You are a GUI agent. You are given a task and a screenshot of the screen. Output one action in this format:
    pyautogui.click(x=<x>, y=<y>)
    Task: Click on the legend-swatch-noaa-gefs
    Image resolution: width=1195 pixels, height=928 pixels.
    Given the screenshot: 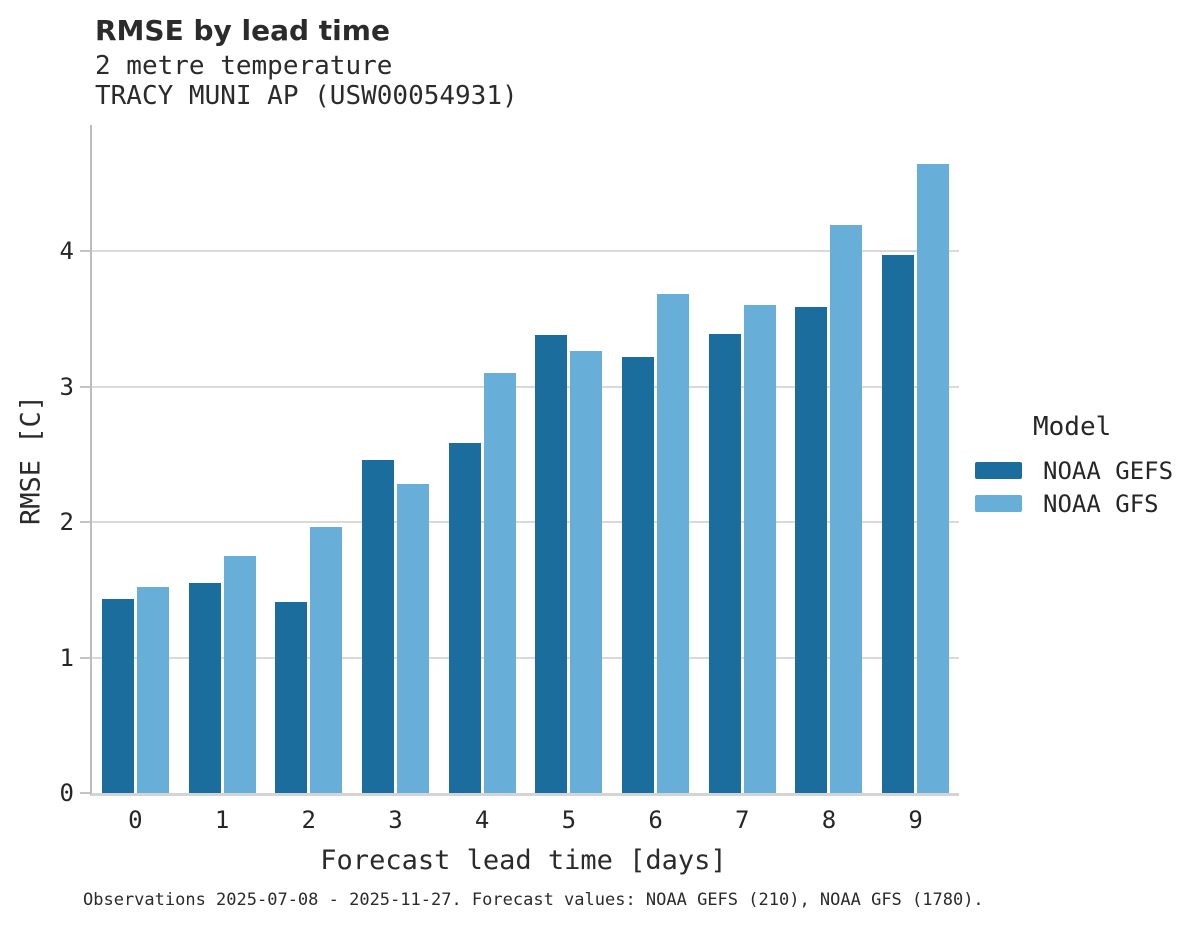 What is the action you would take?
    pyautogui.click(x=998, y=470)
    